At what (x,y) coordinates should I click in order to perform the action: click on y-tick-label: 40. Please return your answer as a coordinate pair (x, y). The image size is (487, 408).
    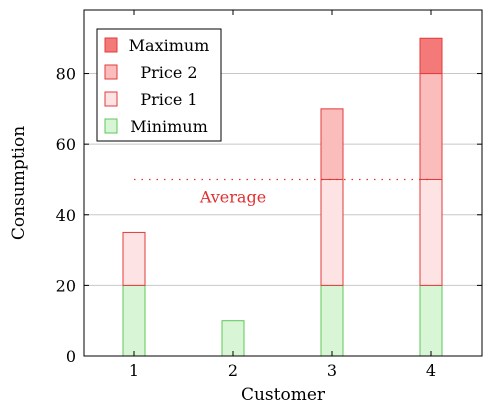
    Looking at the image, I should click on (66, 215).